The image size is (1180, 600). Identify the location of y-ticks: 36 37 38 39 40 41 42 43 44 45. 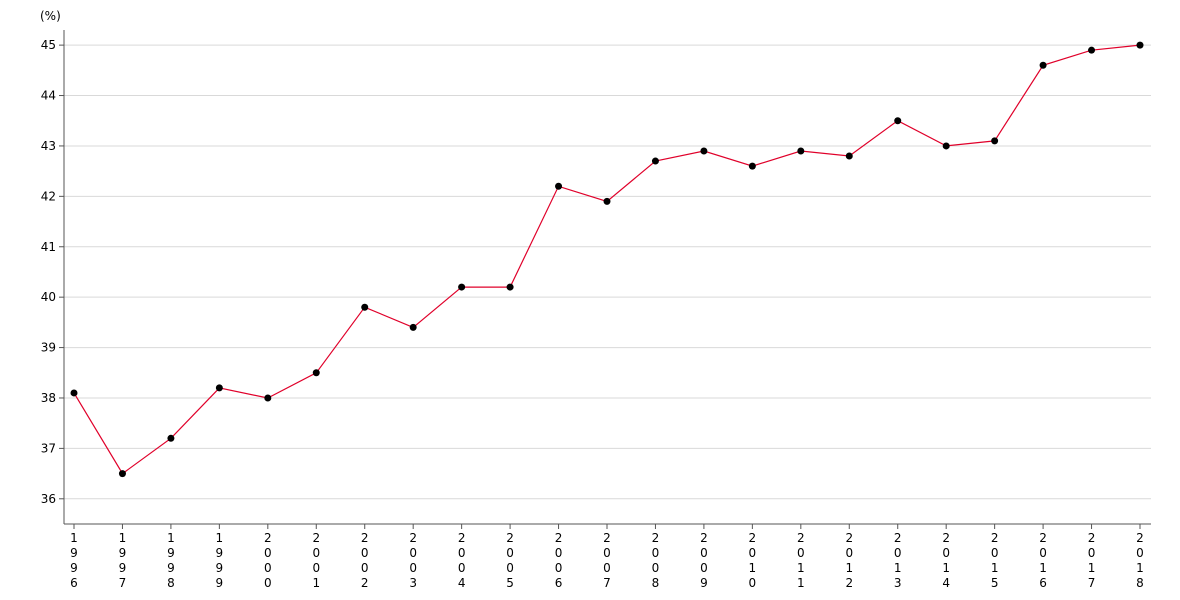
(52, 272).